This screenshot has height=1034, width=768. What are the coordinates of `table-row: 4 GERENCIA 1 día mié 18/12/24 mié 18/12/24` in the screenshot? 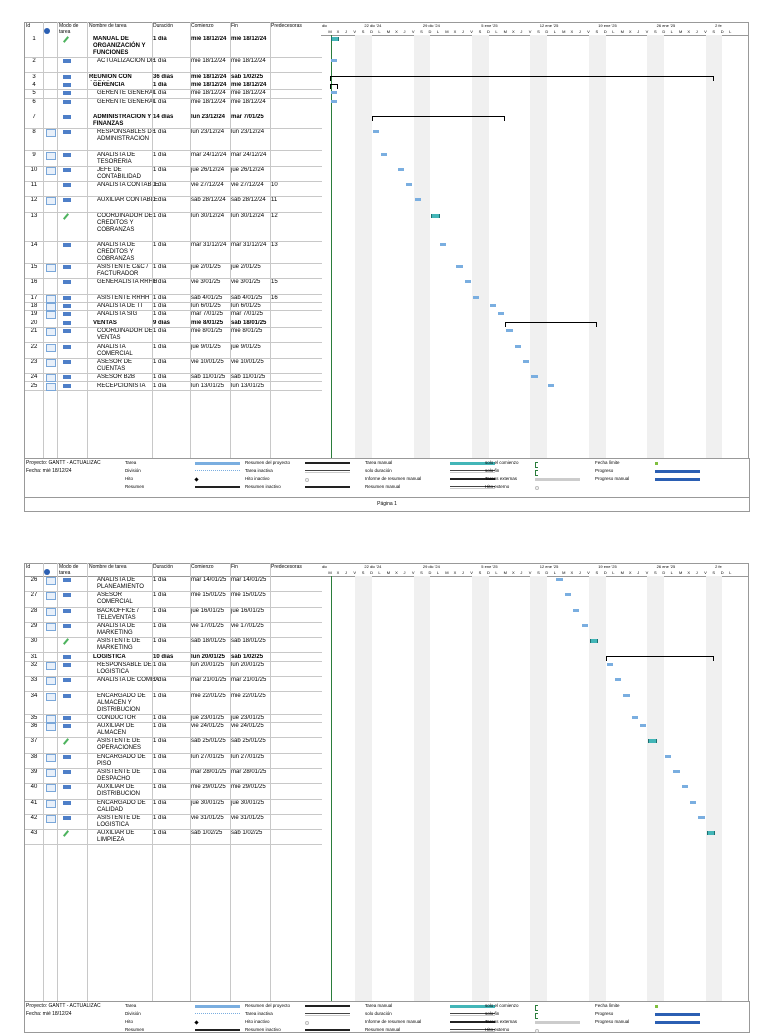 It's located at (173, 85).